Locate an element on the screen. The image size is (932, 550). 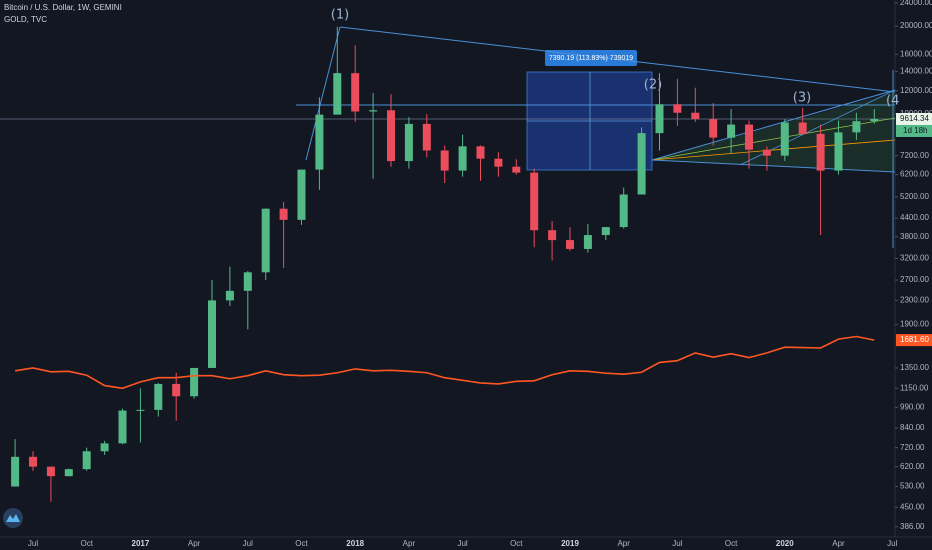
fan-area is located at coordinates (773, 132).